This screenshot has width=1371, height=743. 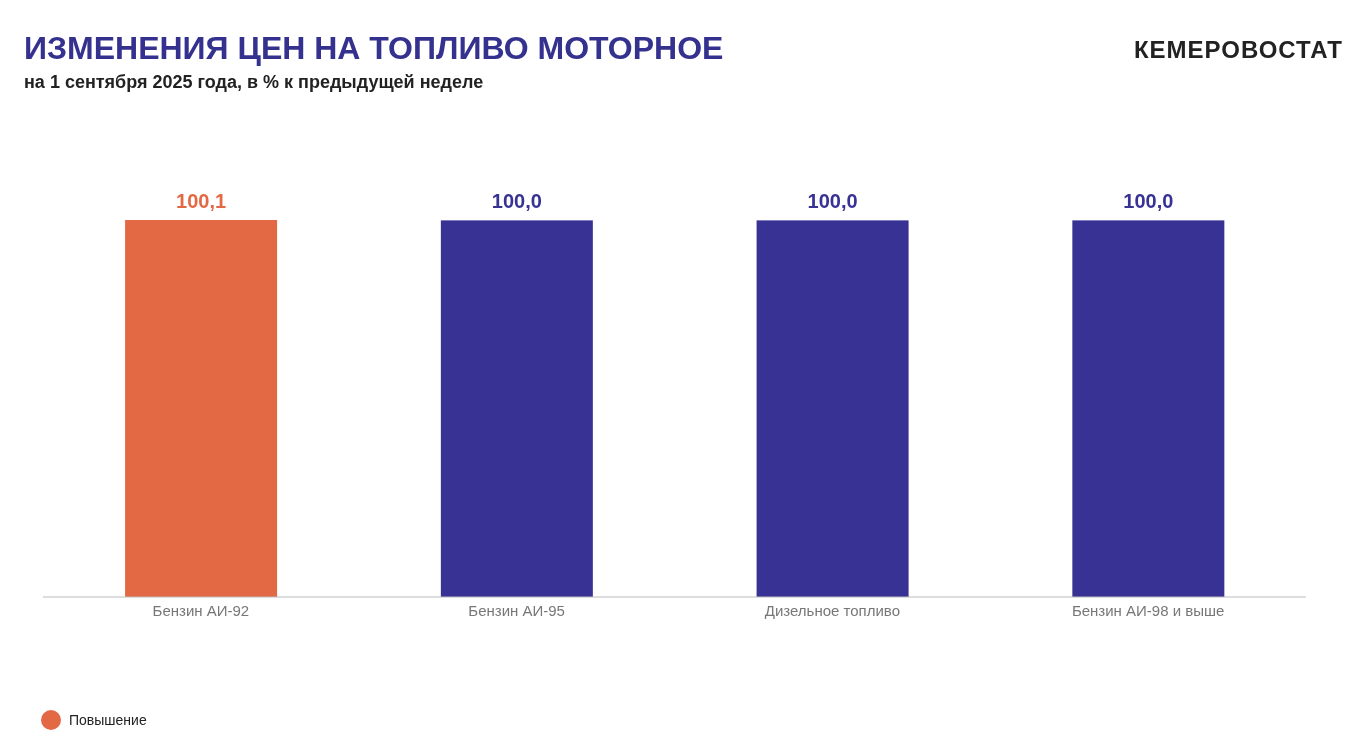 What do you see at coordinates (1148, 610) in the screenshot?
I see `x-tick-label: Бензин АИ-98 и выше` at bounding box center [1148, 610].